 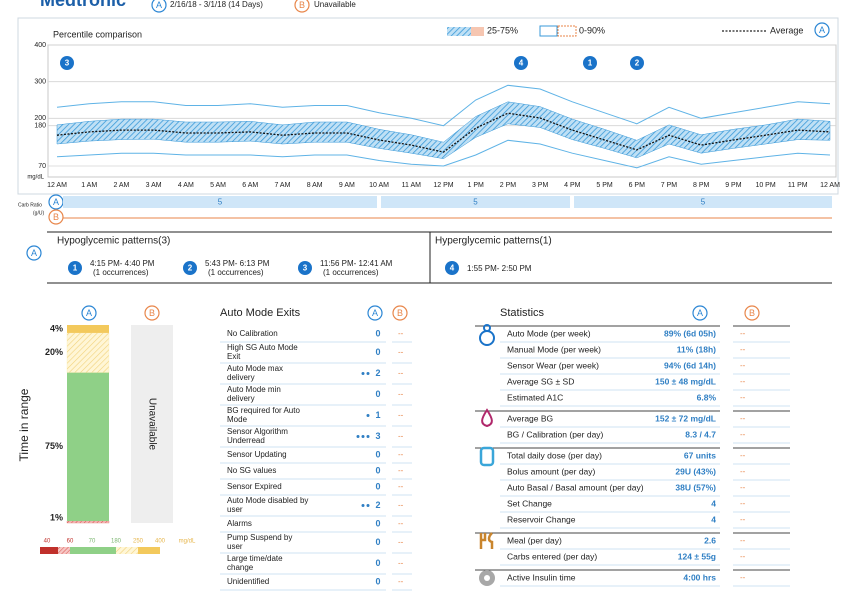 I want to click on y-tick-label: 300, so click(x=40, y=82).